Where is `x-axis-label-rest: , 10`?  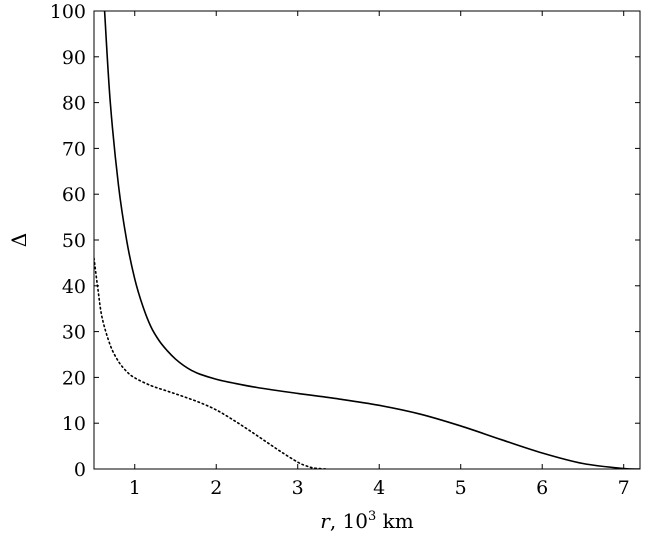 x-axis-label-rest: , 10 is located at coordinates (349, 521).